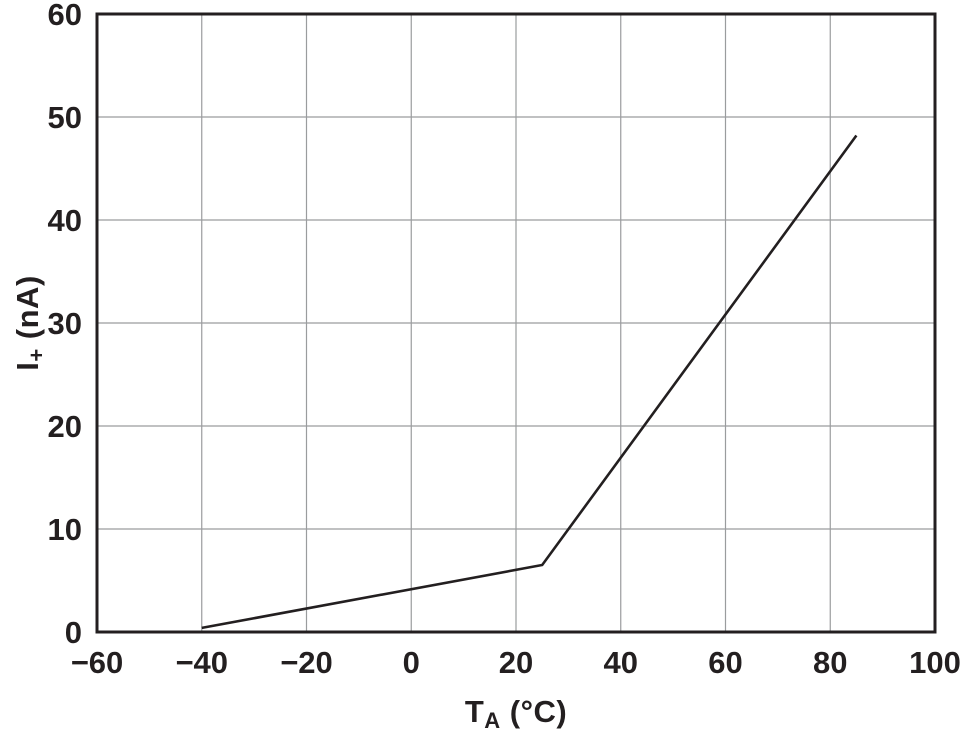  What do you see at coordinates (65, 323) in the screenshot?
I see `y-tick-label: 30` at bounding box center [65, 323].